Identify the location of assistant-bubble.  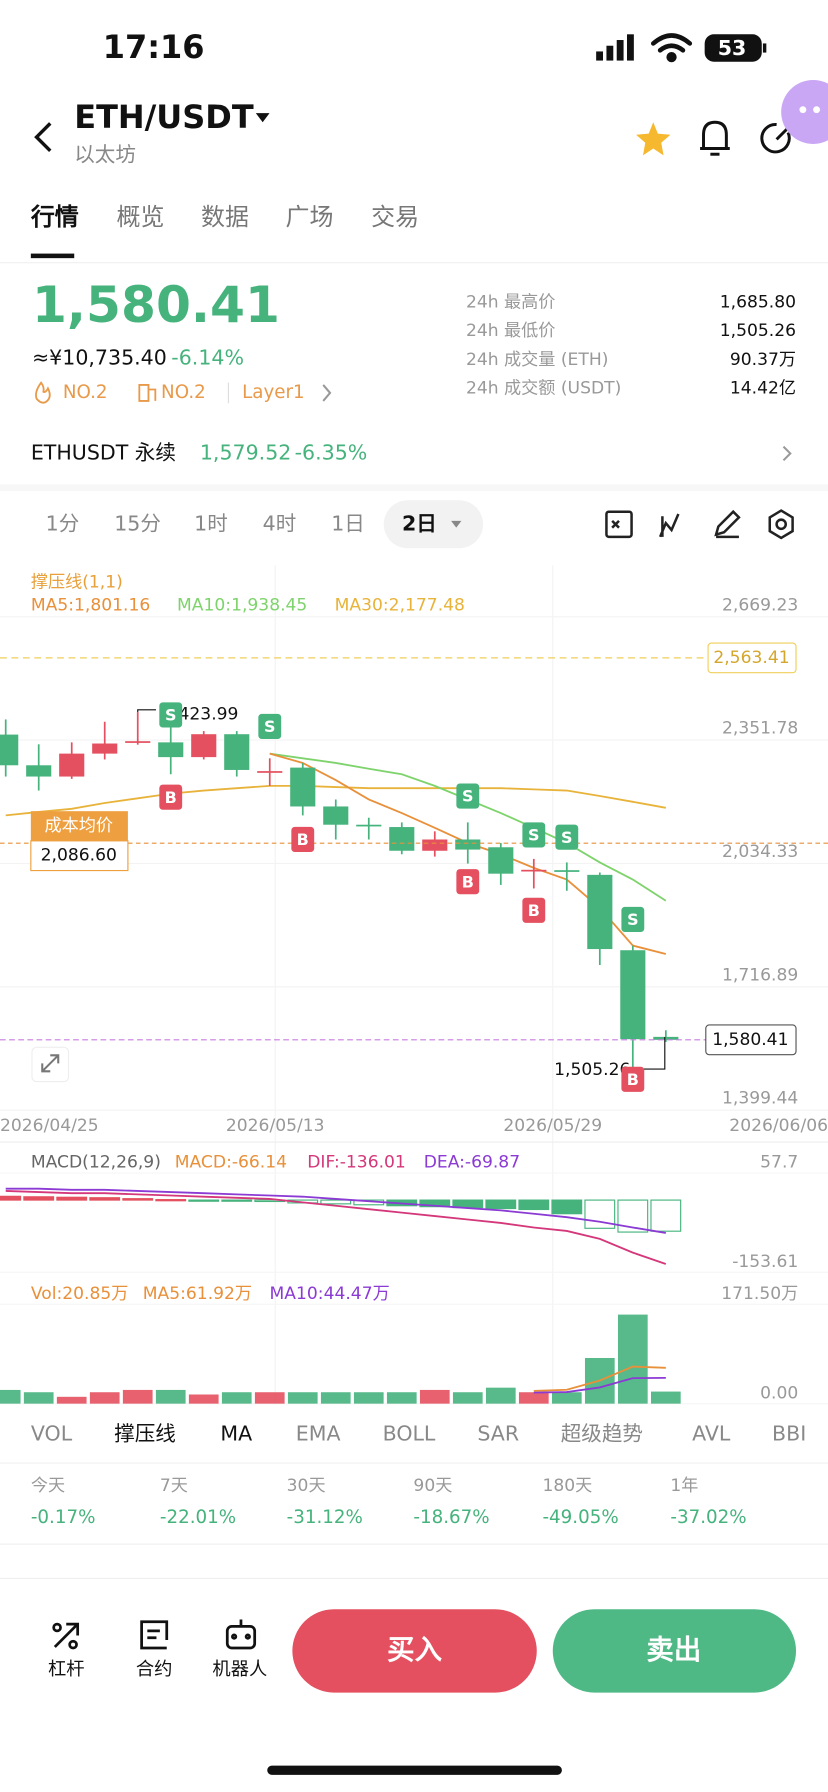
(804, 112).